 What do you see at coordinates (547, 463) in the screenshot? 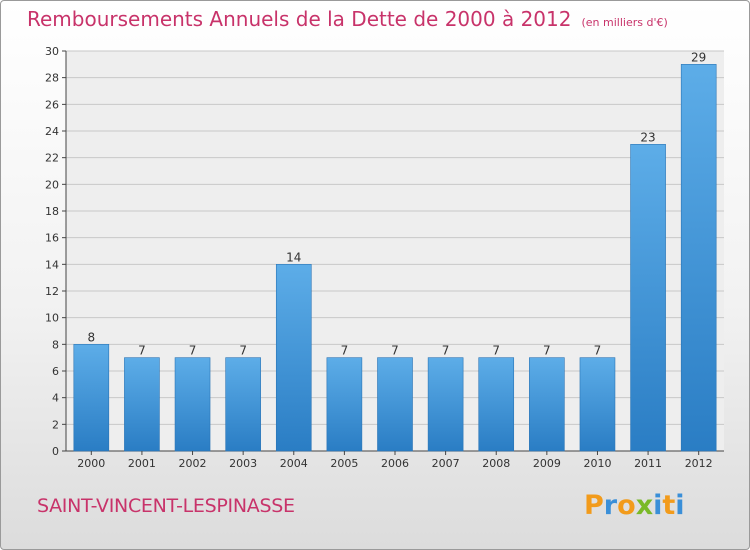
I see `x-tick-label: 2009` at bounding box center [547, 463].